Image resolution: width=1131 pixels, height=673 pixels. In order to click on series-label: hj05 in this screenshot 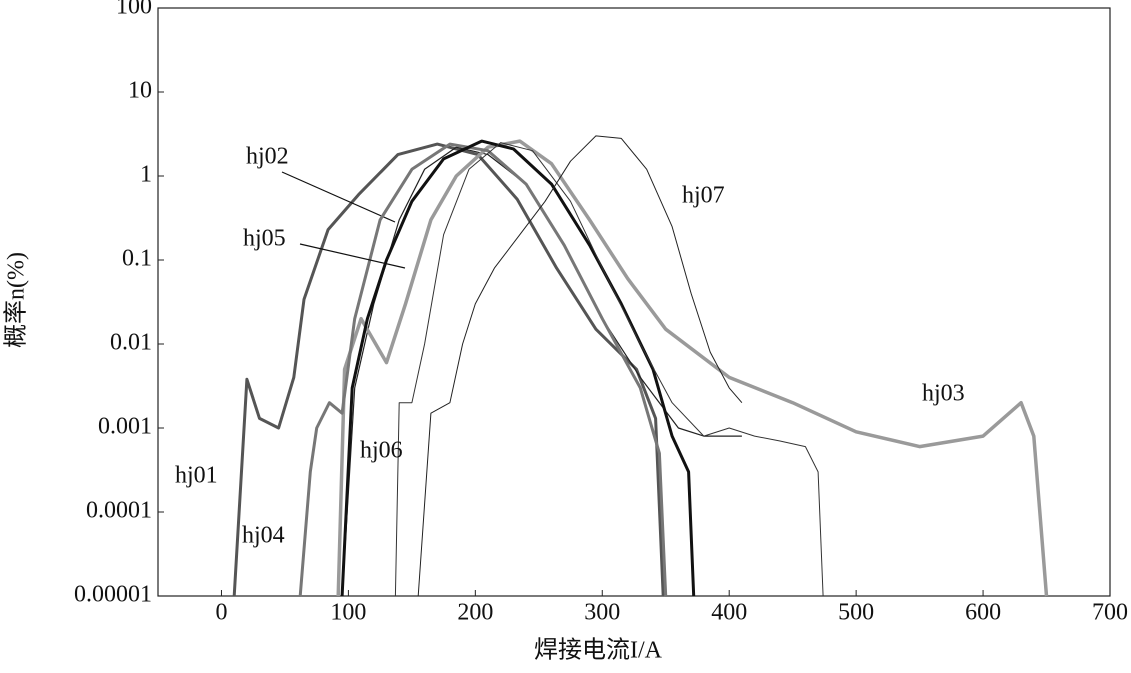, I will do `click(264, 239)`.